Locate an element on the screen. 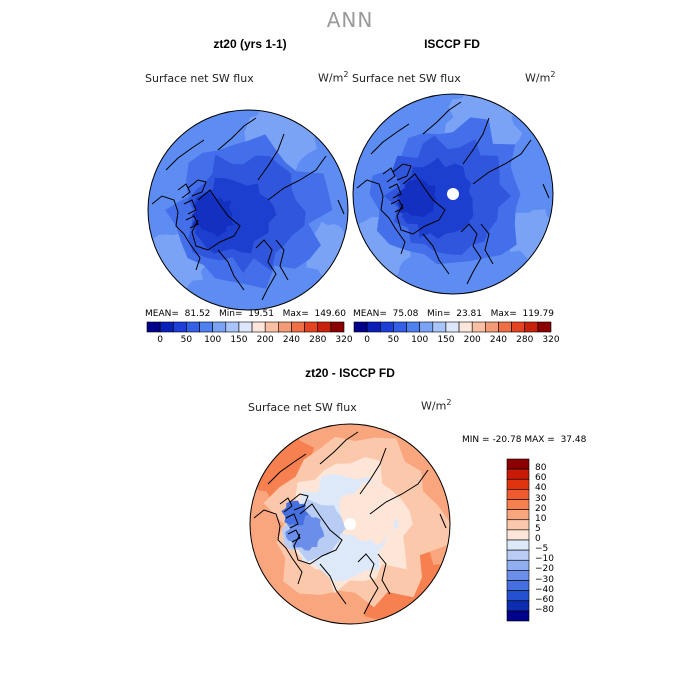  colorbar-tick-label: −5 is located at coordinates (542, 549).